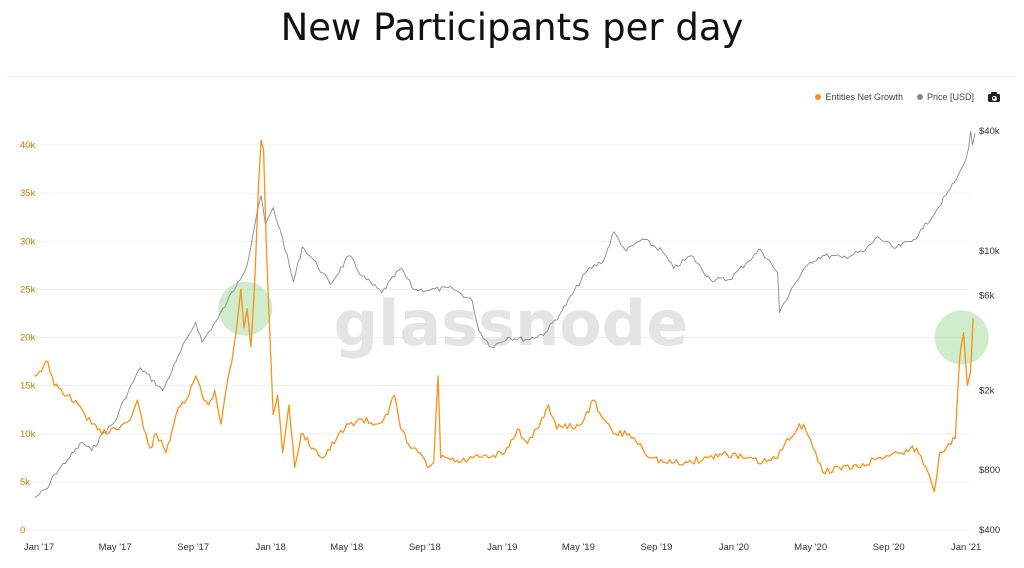 Image resolution: width=1024 pixels, height=568 pixels. What do you see at coordinates (346, 547) in the screenshot?
I see `x-tick-label: May '18` at bounding box center [346, 547].